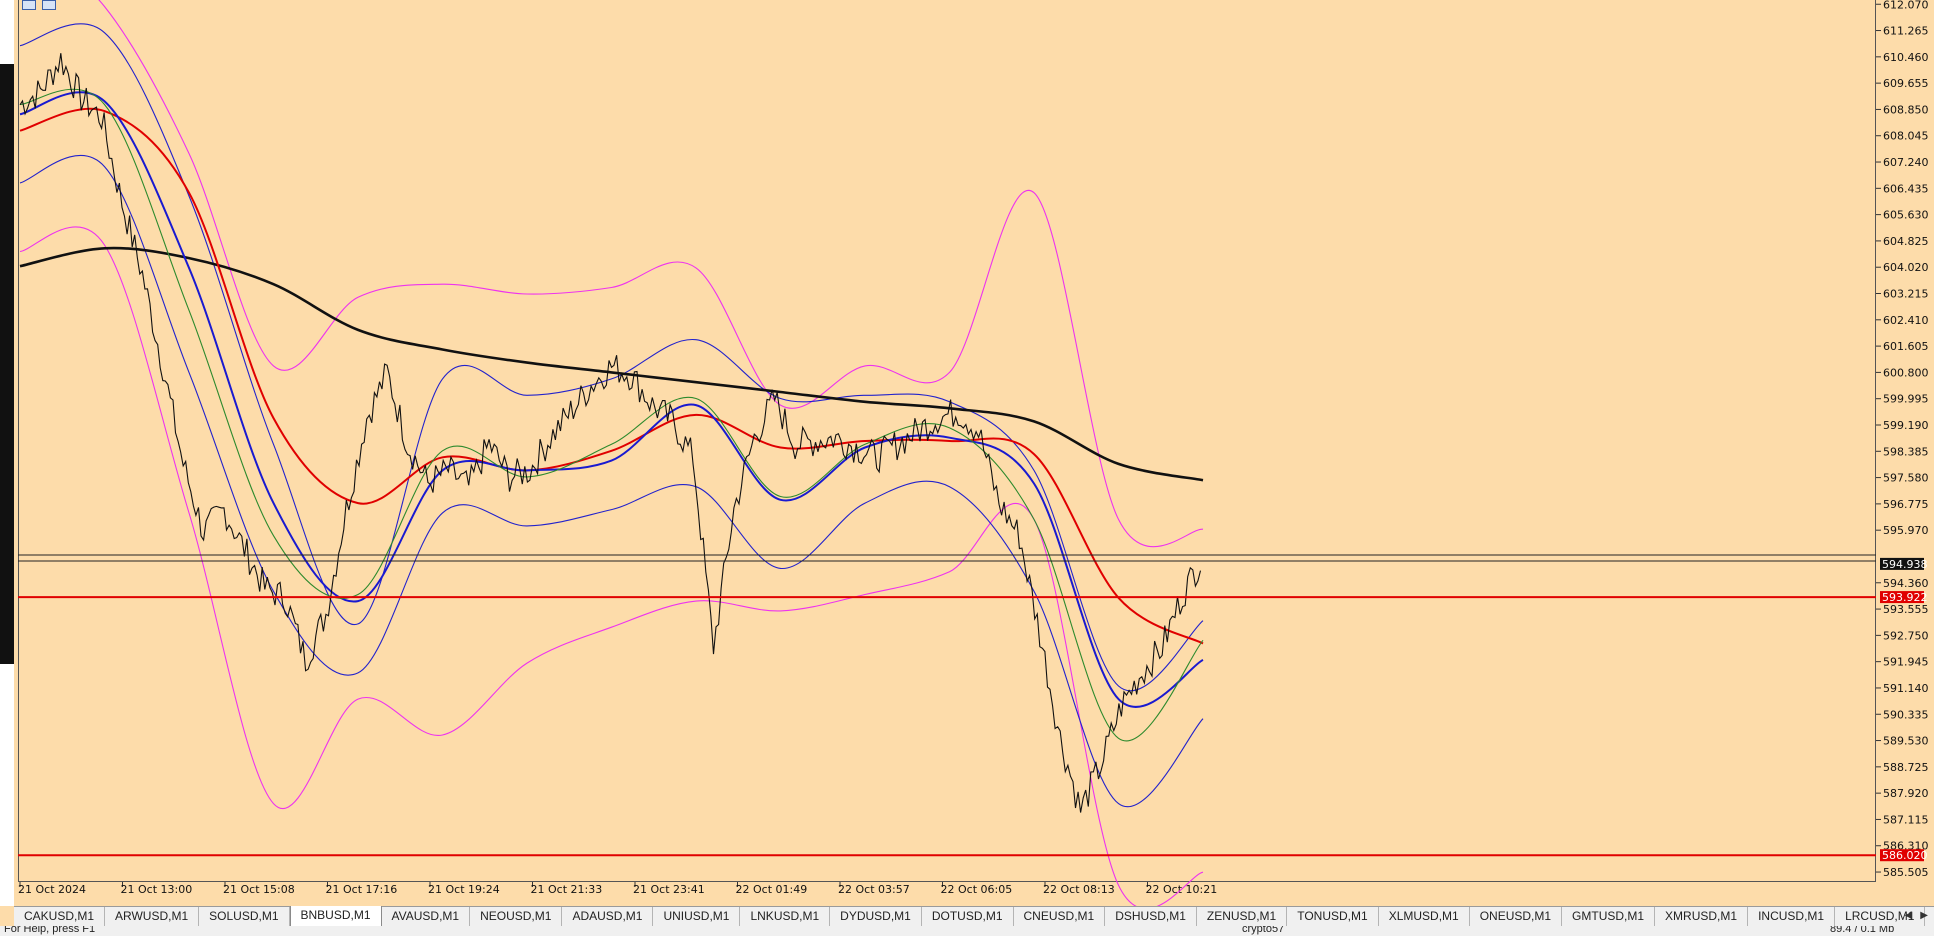  I want to click on symbol-tab: XMRUSD,M1, so click(1702, 917).